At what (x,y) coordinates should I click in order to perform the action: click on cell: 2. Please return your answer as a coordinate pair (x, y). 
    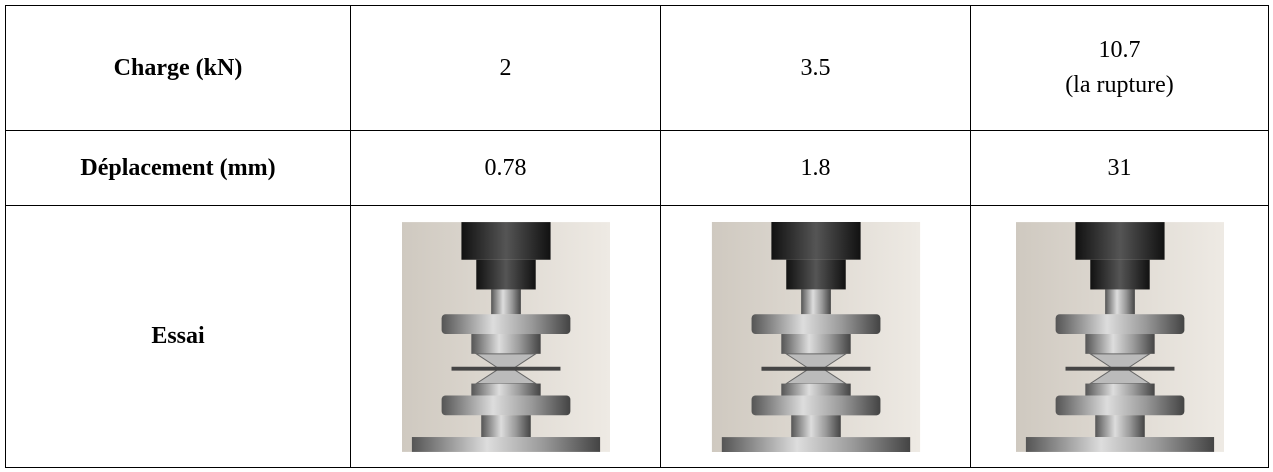
    Looking at the image, I should click on (505, 68).